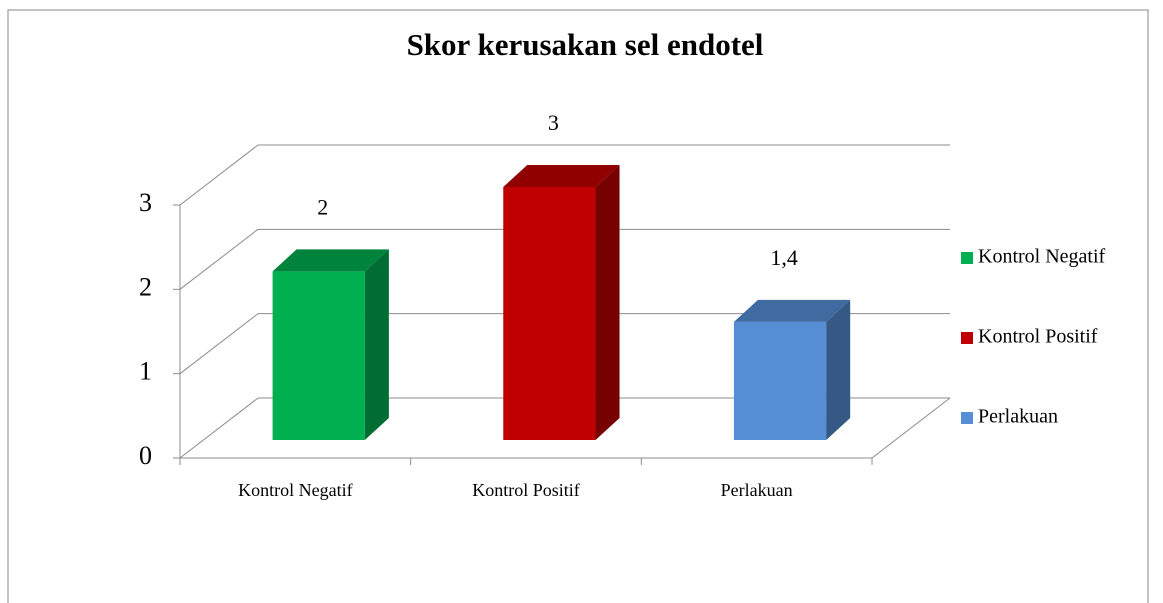  Describe the element at coordinates (295, 490) in the screenshot. I see `x-tick-label: Kontrol Negatif` at that location.